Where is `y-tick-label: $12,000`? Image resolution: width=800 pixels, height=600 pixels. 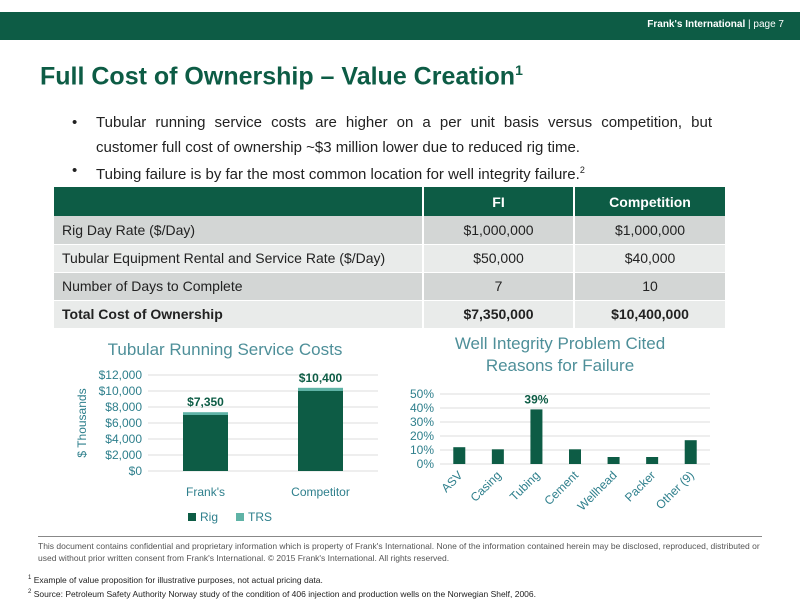 y-tick-label: $12,000 is located at coordinates (121, 375).